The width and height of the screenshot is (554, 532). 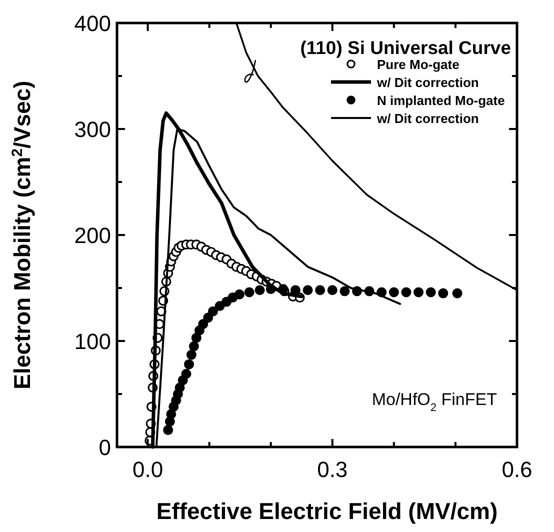 What do you see at coordinates (441, 100) in the screenshot?
I see `legend-label: N implanted Mo-gate` at bounding box center [441, 100].